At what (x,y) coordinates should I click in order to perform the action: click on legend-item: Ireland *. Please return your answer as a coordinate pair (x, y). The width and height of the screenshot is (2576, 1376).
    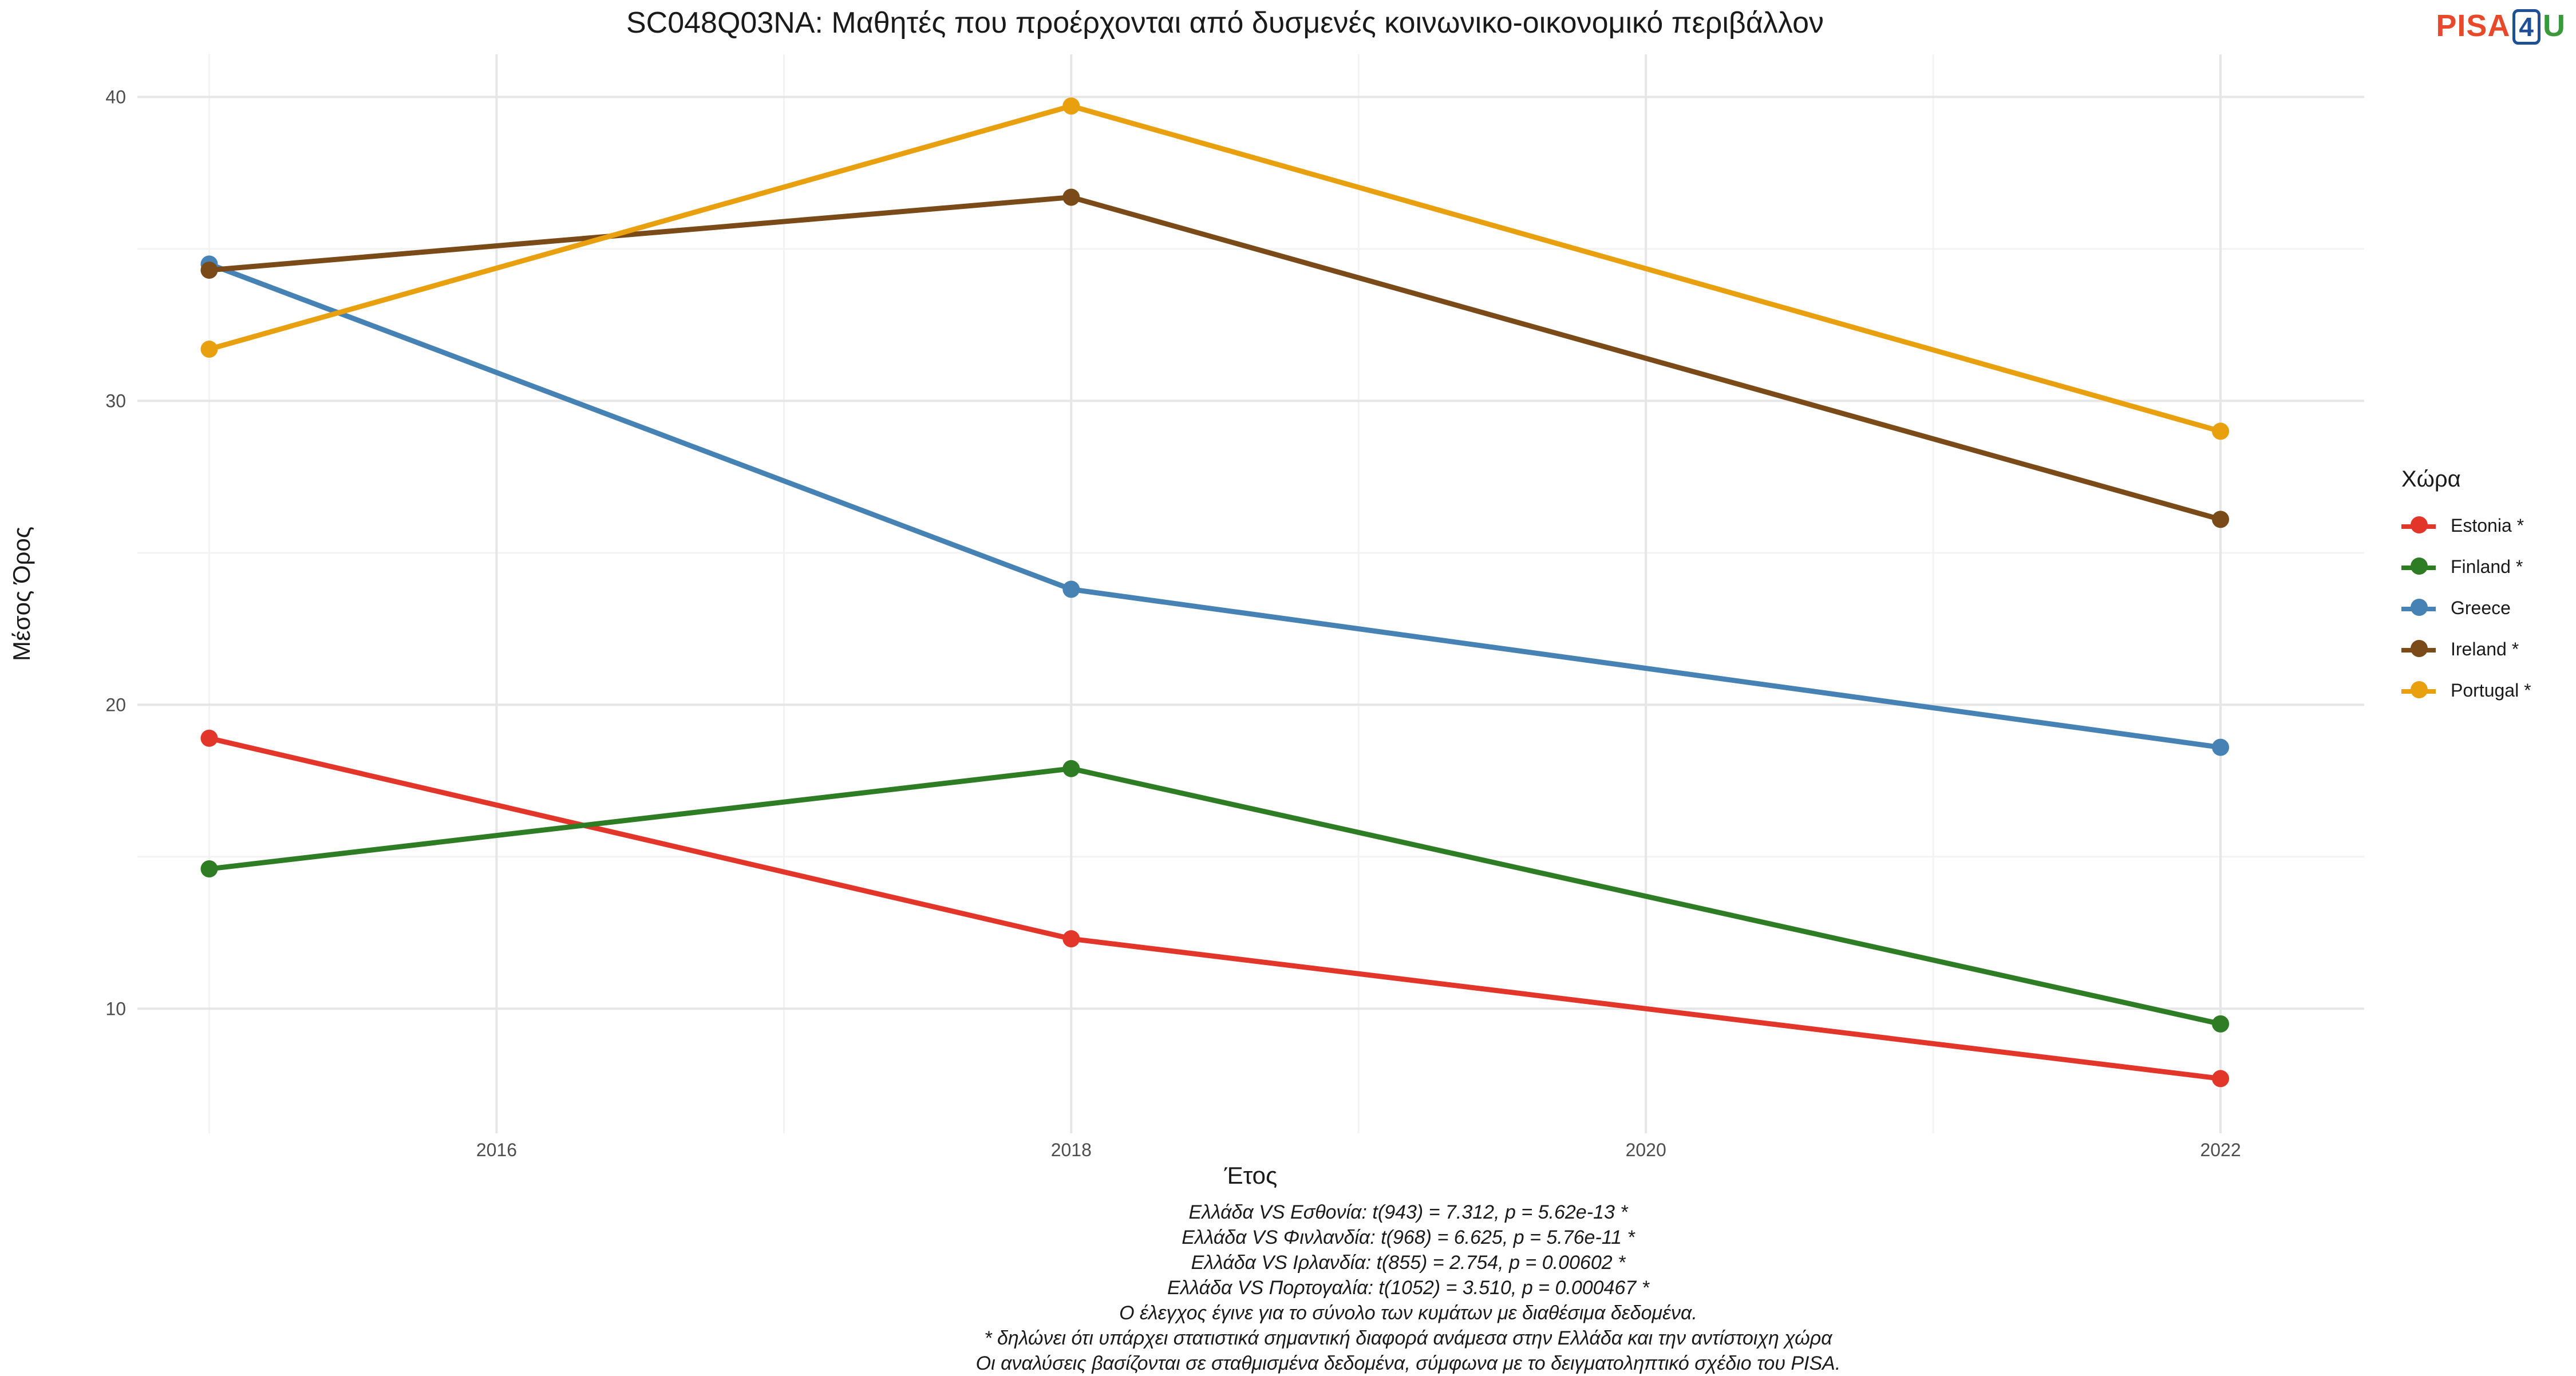
    Looking at the image, I should click on (2466, 649).